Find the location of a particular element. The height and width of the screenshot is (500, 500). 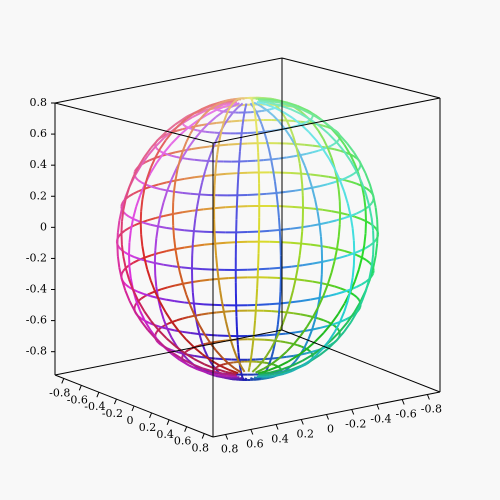

y-tick-label: -0.4 is located at coordinates (380, 419).